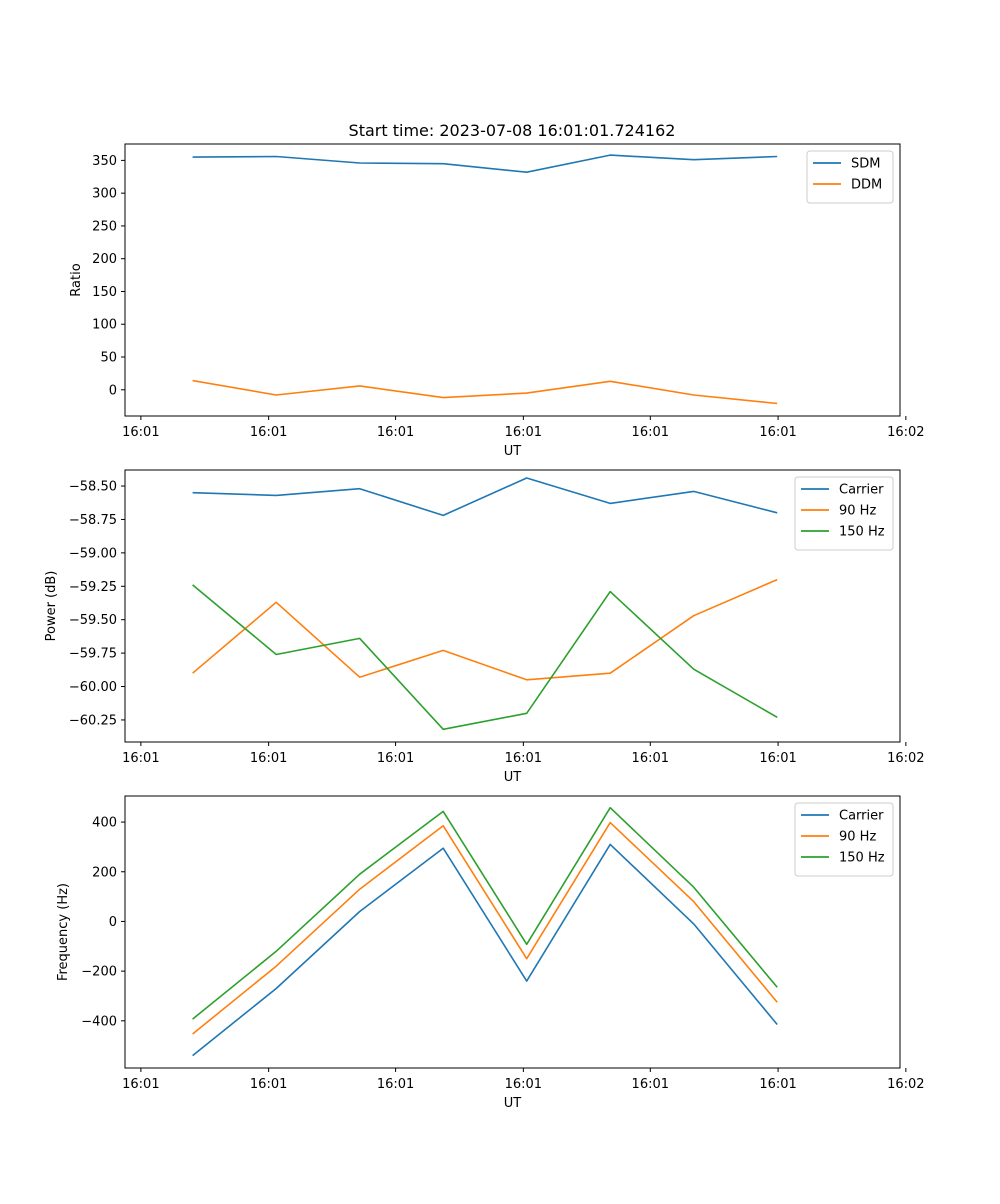  Describe the element at coordinates (93, 687) in the screenshot. I see `y-tick-label: −60.00` at that location.